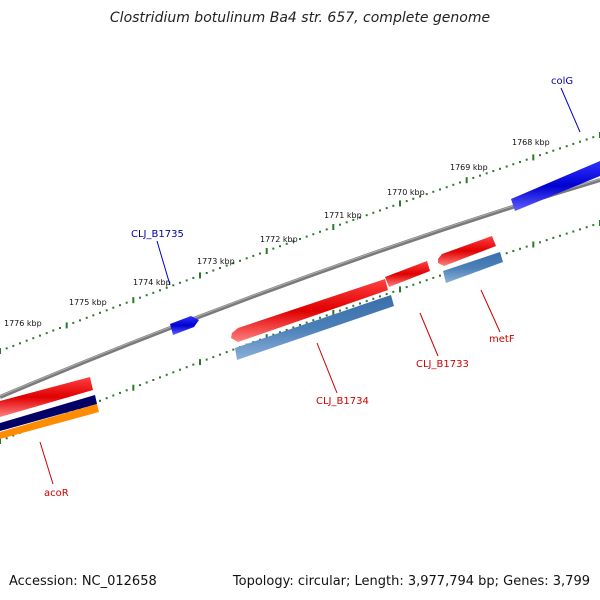 The image size is (600, 600). What do you see at coordinates (502, 339) in the screenshot?
I see `label-metF: metF` at bounding box center [502, 339].